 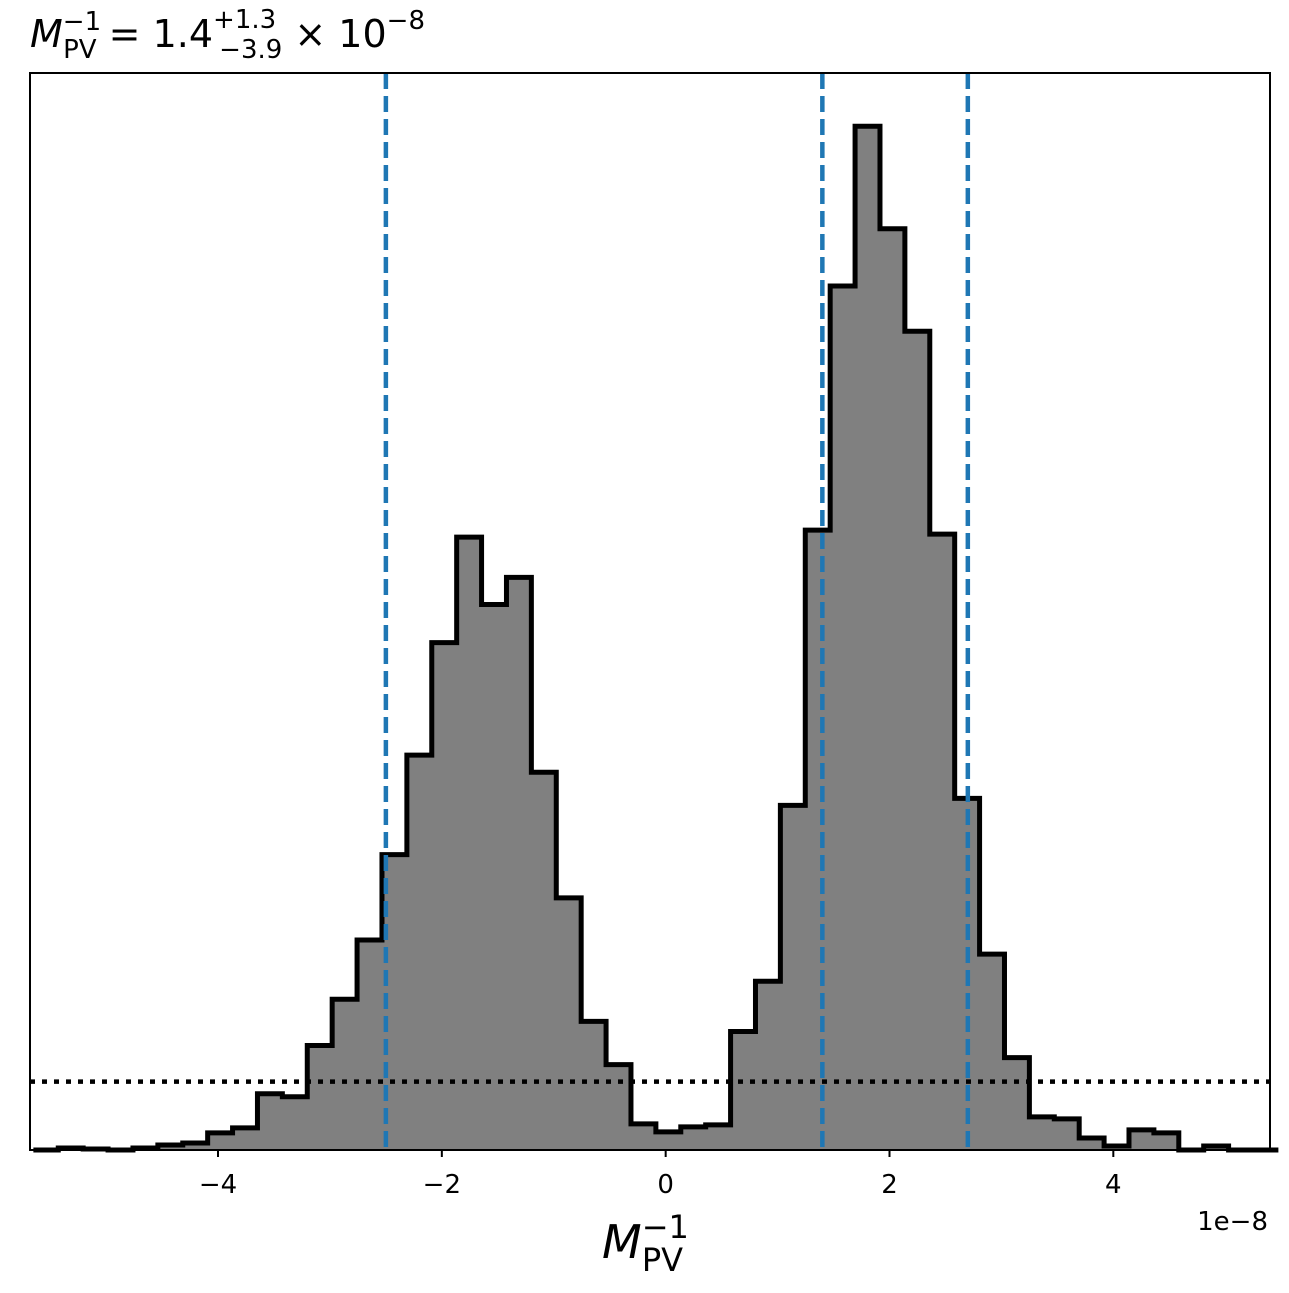 I want to click on x-tick-label: 0, so click(x=665, y=1185).